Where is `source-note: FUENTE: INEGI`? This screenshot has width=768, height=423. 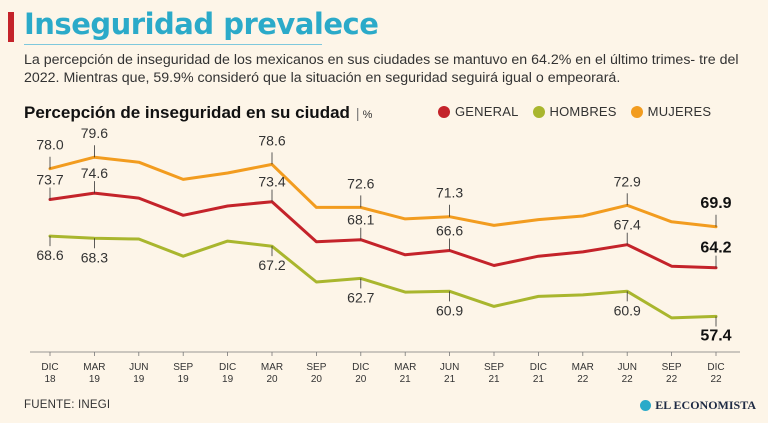
source-note: FUENTE: INEGI is located at coordinates (67, 405).